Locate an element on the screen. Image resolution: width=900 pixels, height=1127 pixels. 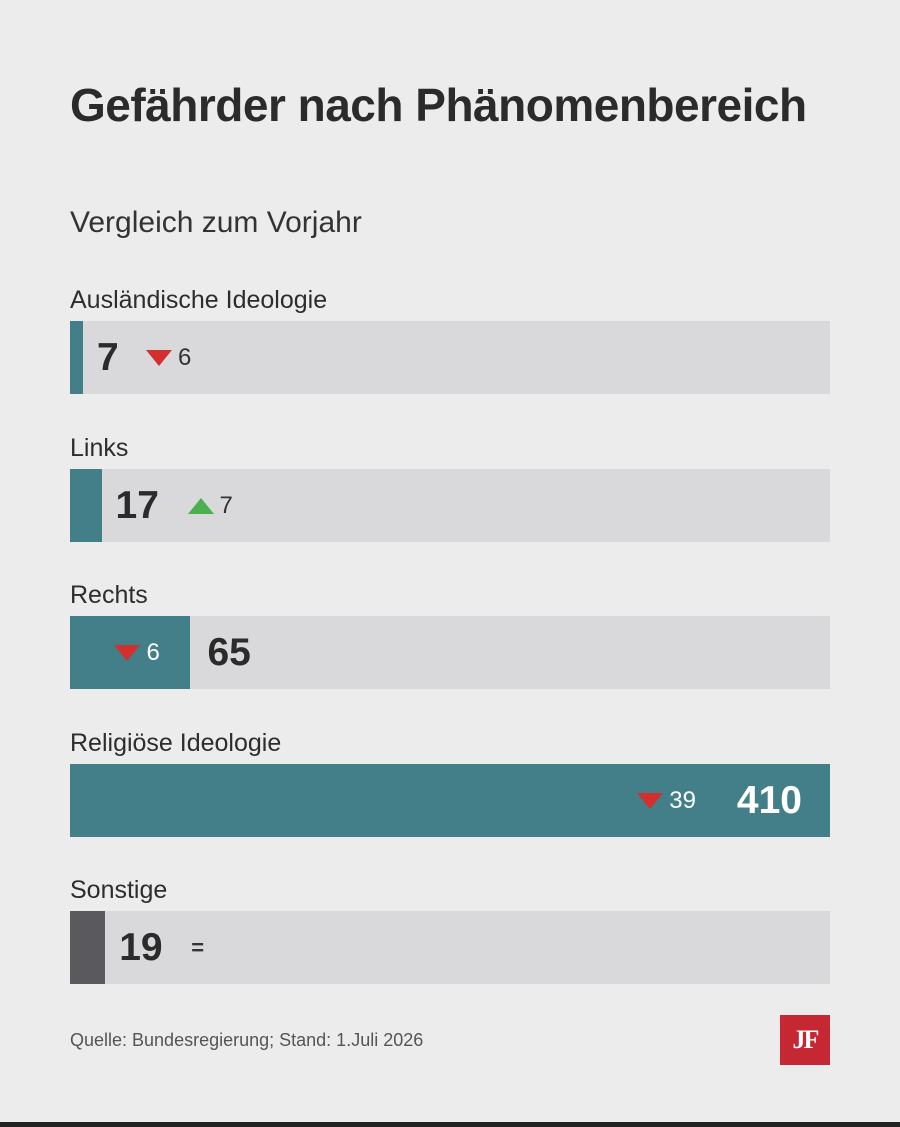
change-indicator: 39 is located at coordinates (666, 800).